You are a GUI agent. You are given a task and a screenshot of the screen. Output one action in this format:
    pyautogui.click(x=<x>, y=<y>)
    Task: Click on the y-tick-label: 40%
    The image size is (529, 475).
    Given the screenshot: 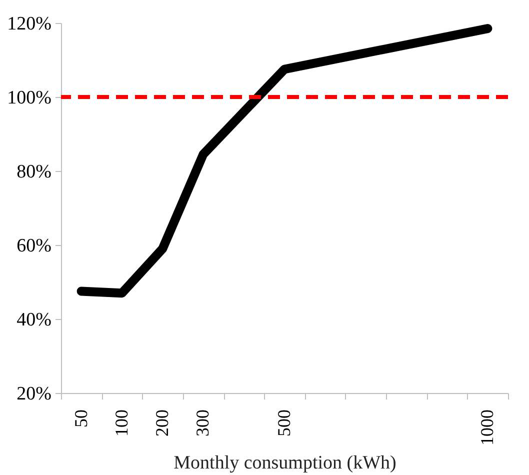 What is the action you would take?
    pyautogui.click(x=34, y=320)
    